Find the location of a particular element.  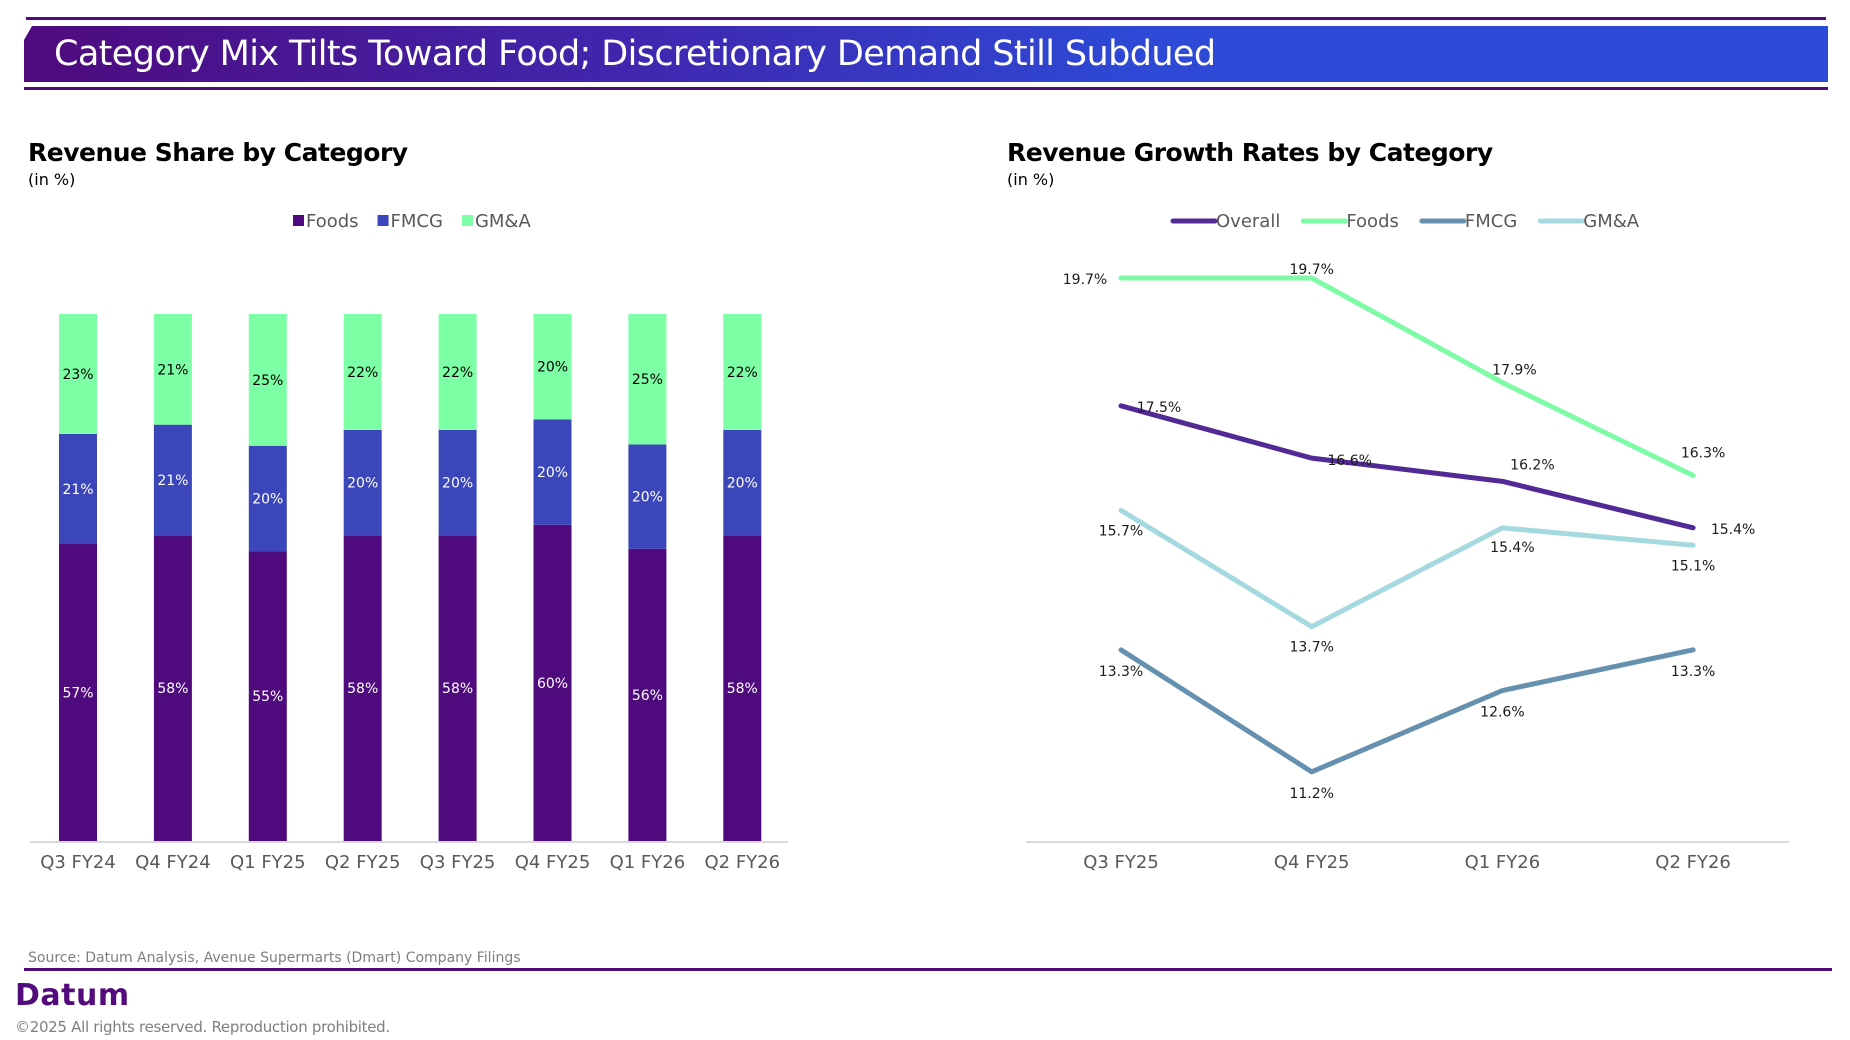

data-label-overall: 17.5% is located at coordinates (1159, 408).